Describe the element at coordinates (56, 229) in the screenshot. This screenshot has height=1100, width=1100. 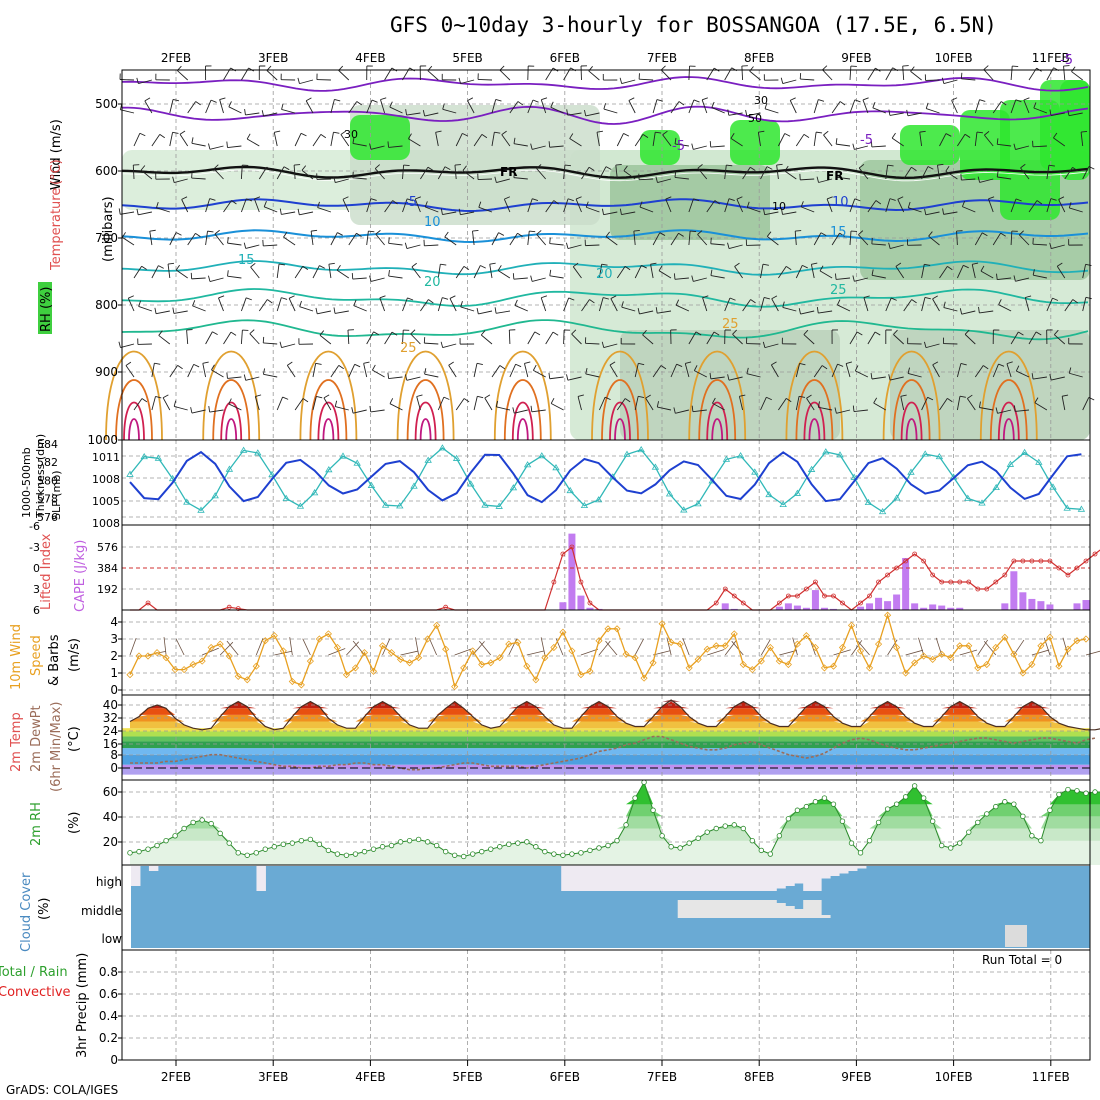
I see `ylabel-temp: Temperature` at that location.